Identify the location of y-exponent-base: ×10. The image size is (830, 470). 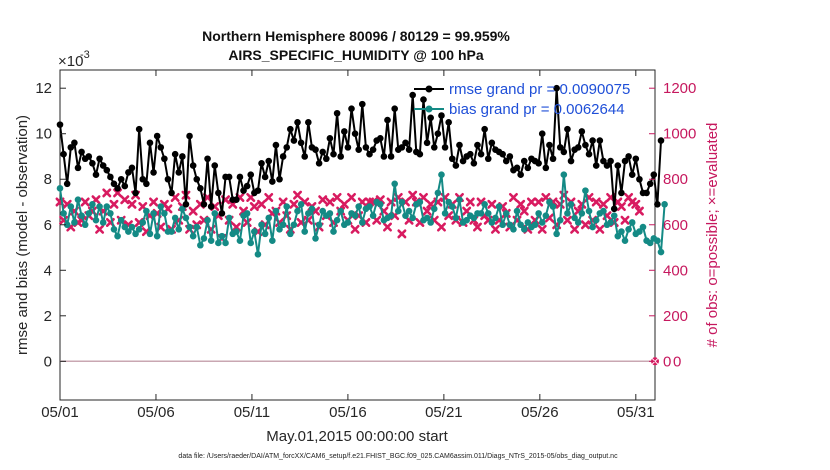
(70, 61).